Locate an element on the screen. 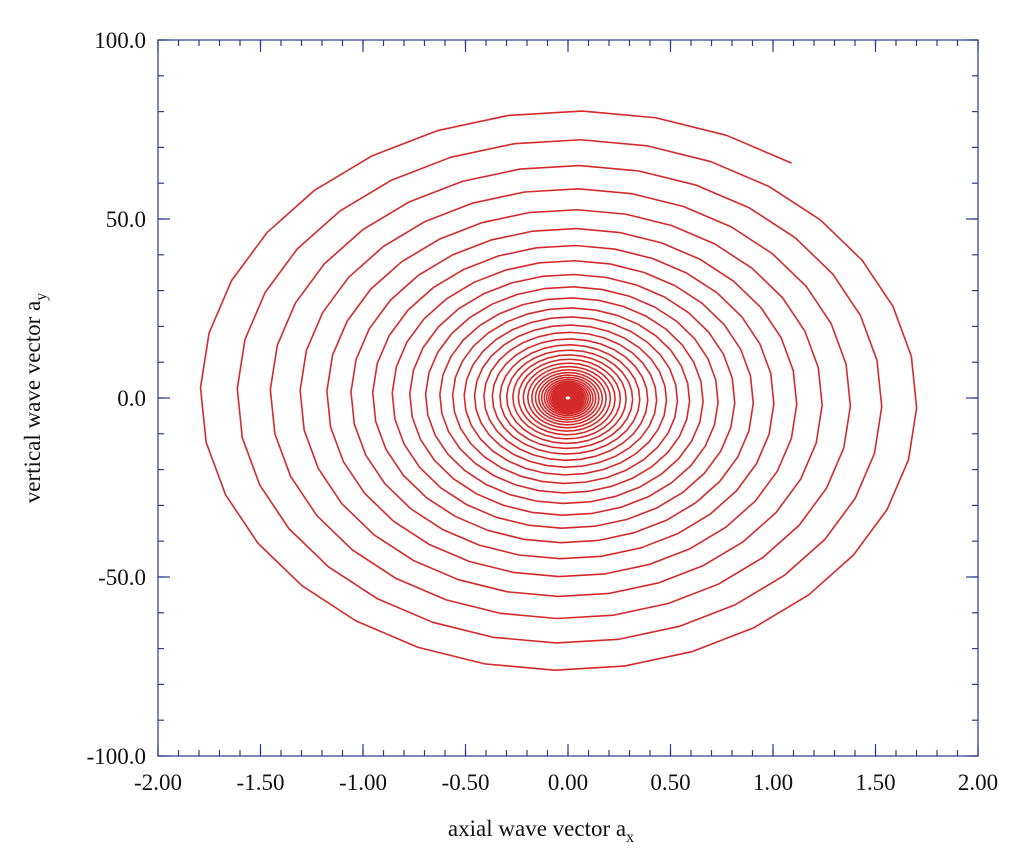 The width and height of the screenshot is (1024, 854). x-tick-label: -1.50 is located at coordinates (261, 782).